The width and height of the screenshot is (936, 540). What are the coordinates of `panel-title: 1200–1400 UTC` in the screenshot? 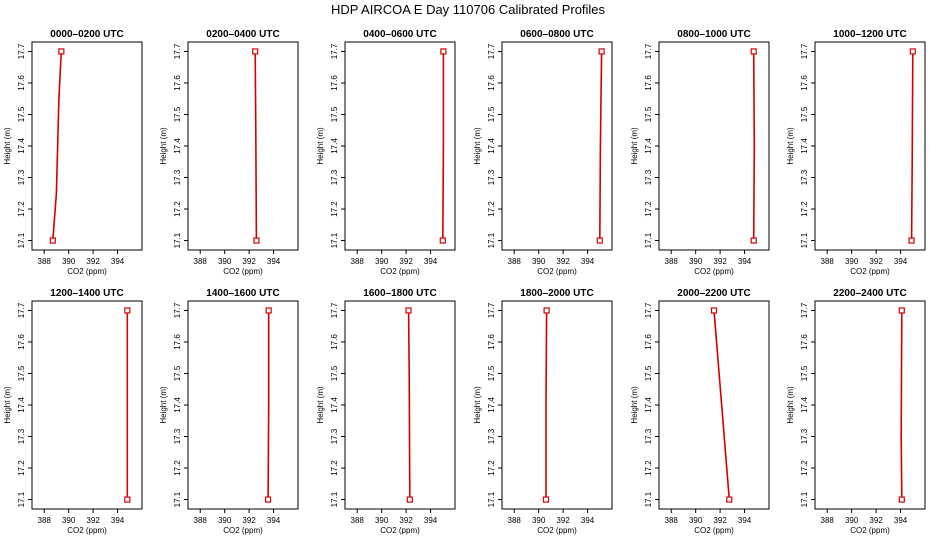 It's located at (86, 293).